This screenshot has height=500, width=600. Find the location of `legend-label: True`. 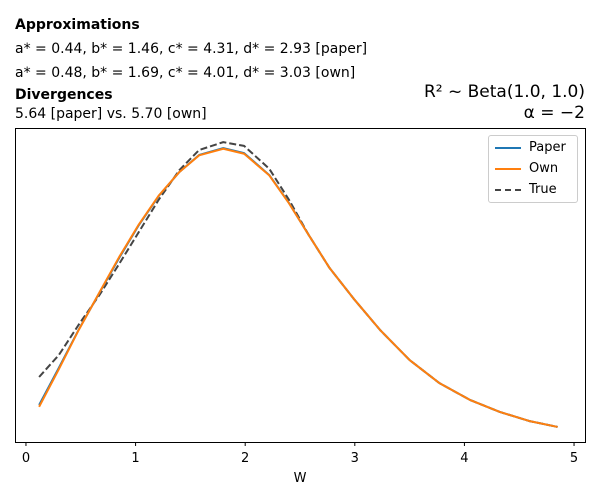

legend-label: True is located at coordinates (543, 189).